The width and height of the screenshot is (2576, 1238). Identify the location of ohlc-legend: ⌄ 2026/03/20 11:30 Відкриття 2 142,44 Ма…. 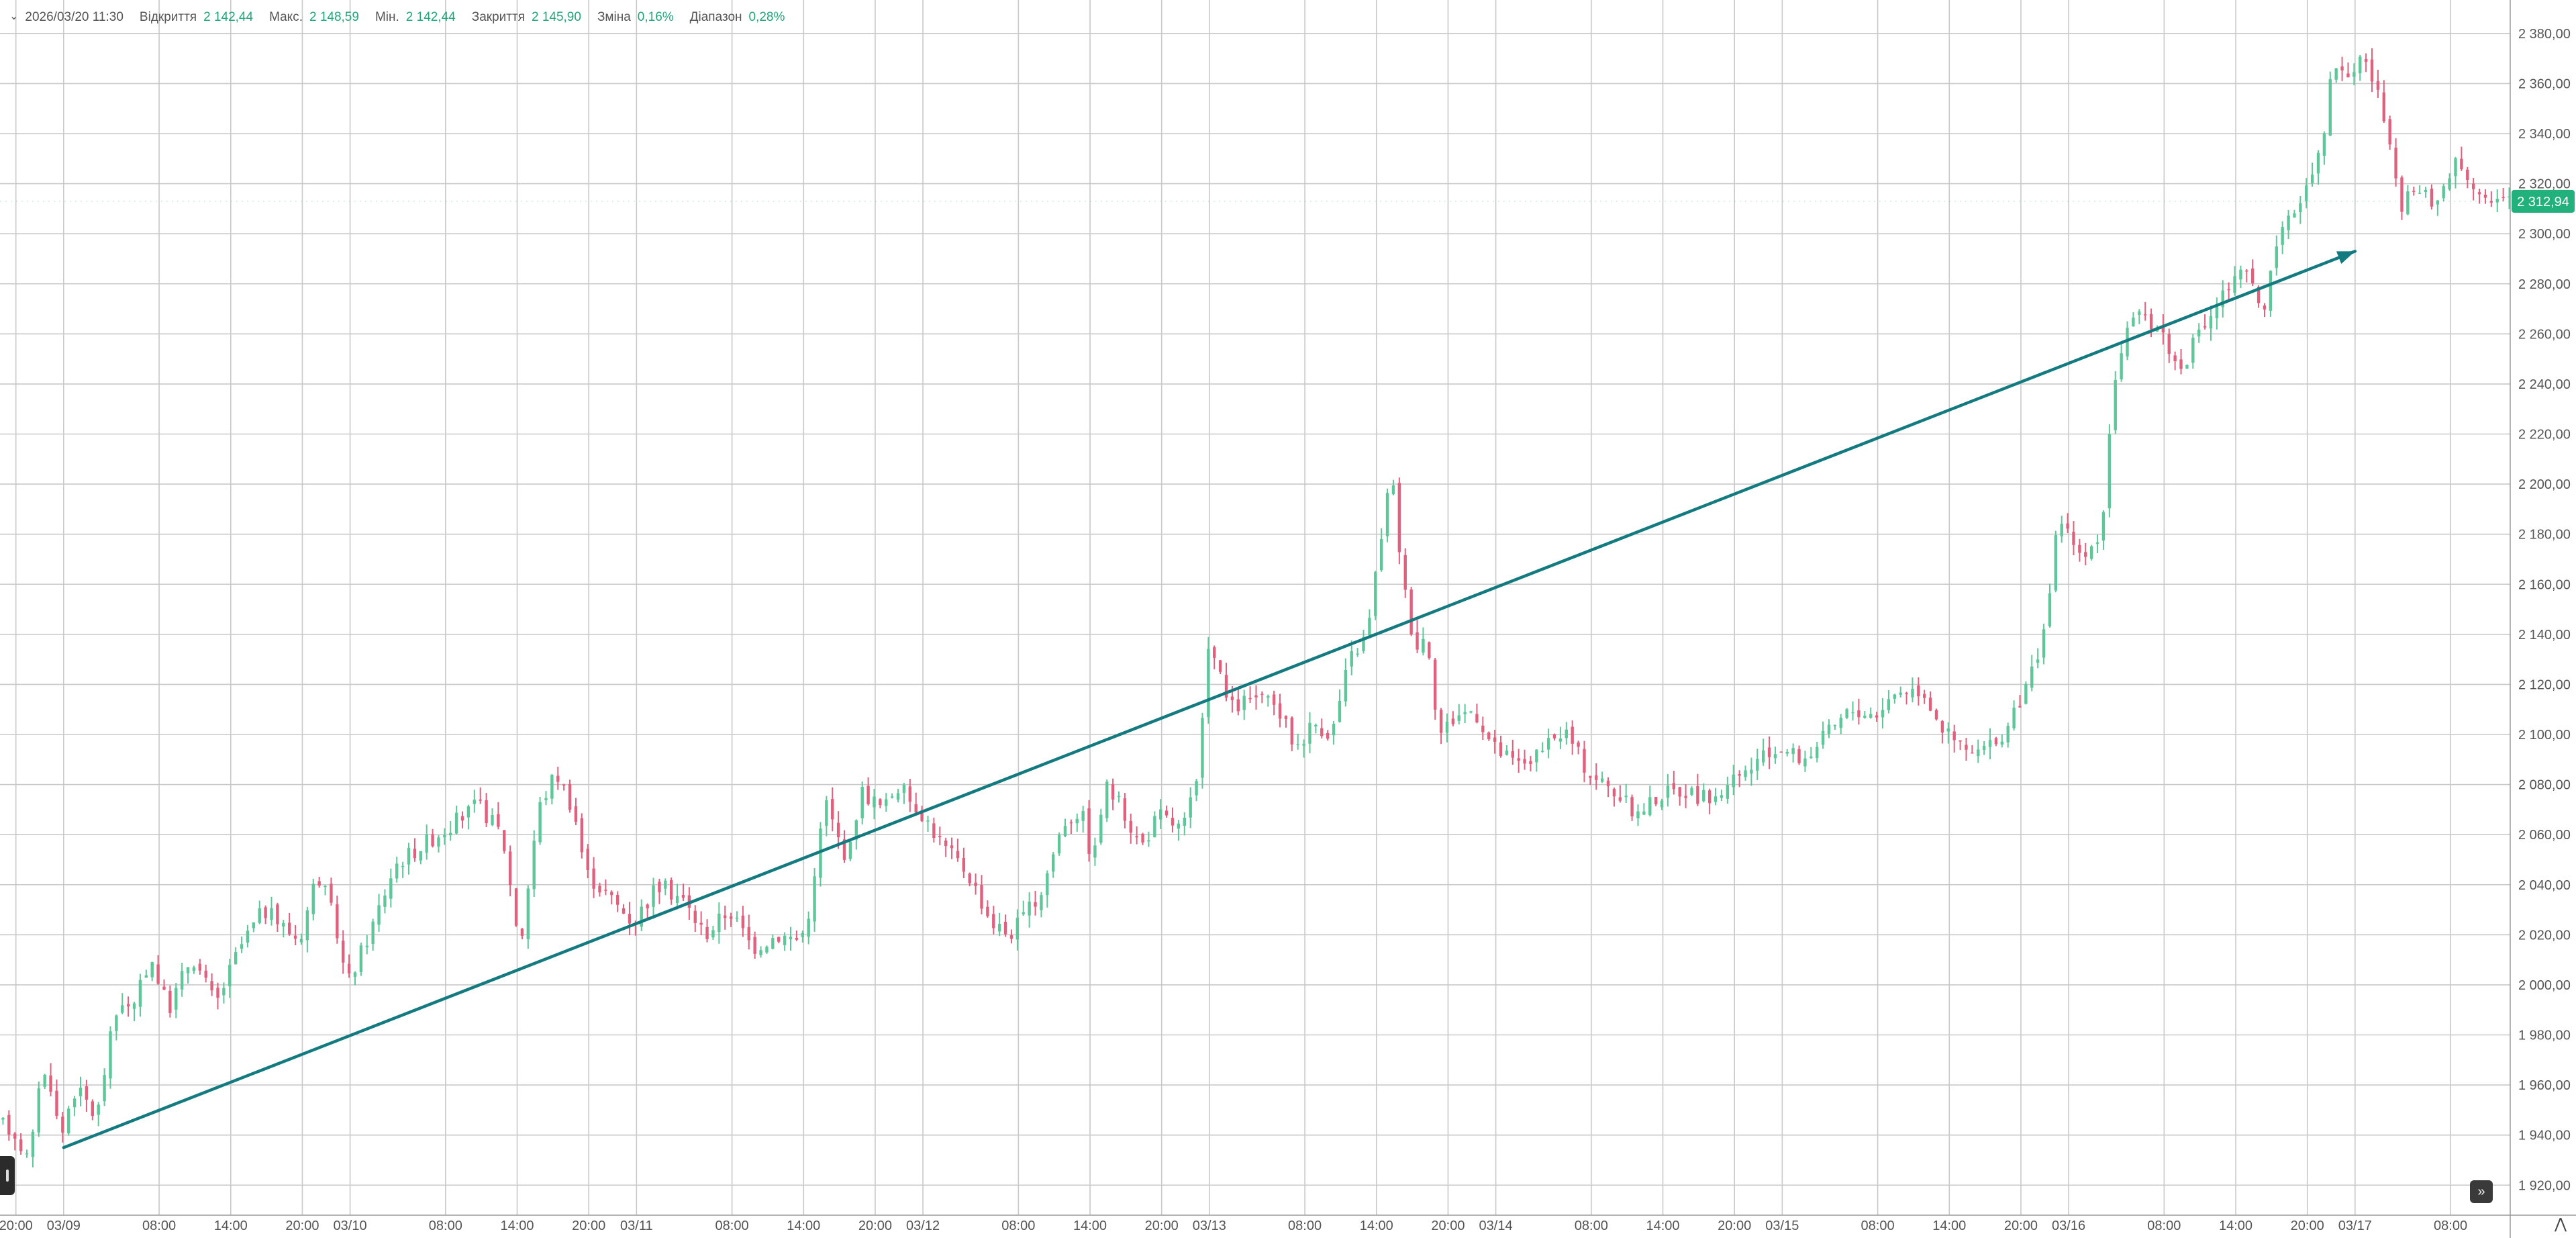
(401, 17).